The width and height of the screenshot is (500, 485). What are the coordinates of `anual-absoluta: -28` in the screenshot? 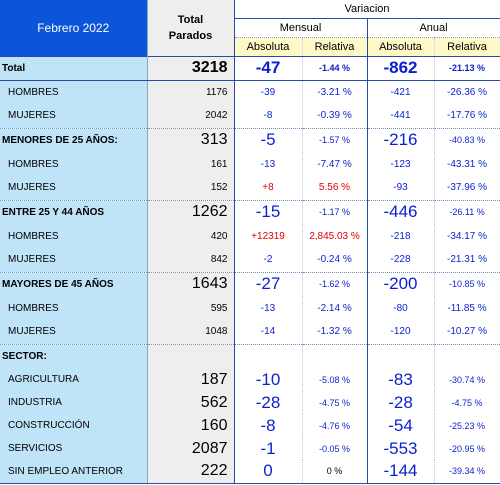 It's located at (400, 402).